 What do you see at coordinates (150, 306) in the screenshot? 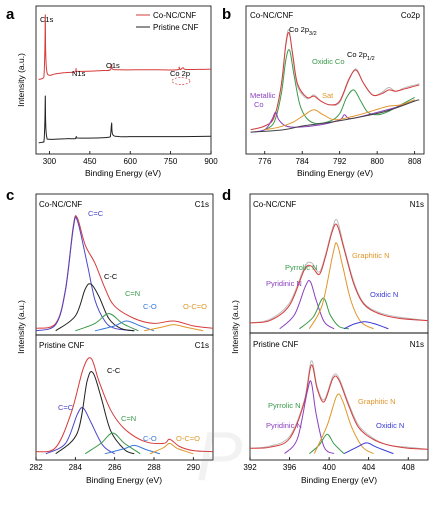
I see `label-c-top-co: C-O` at bounding box center [150, 306].